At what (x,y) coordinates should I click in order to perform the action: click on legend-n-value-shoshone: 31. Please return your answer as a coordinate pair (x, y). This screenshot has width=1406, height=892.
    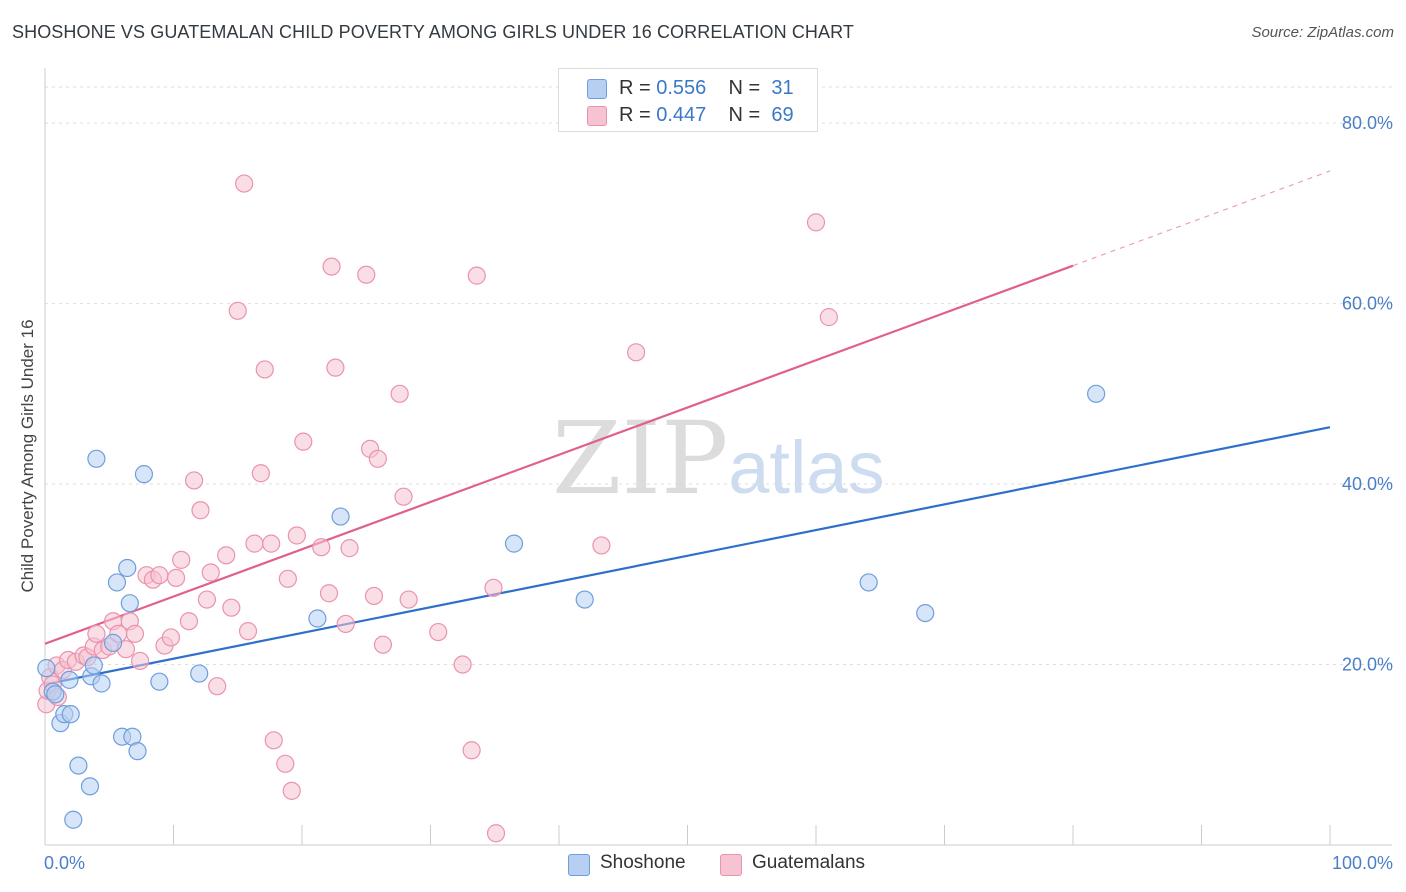
    Looking at the image, I should click on (782, 88).